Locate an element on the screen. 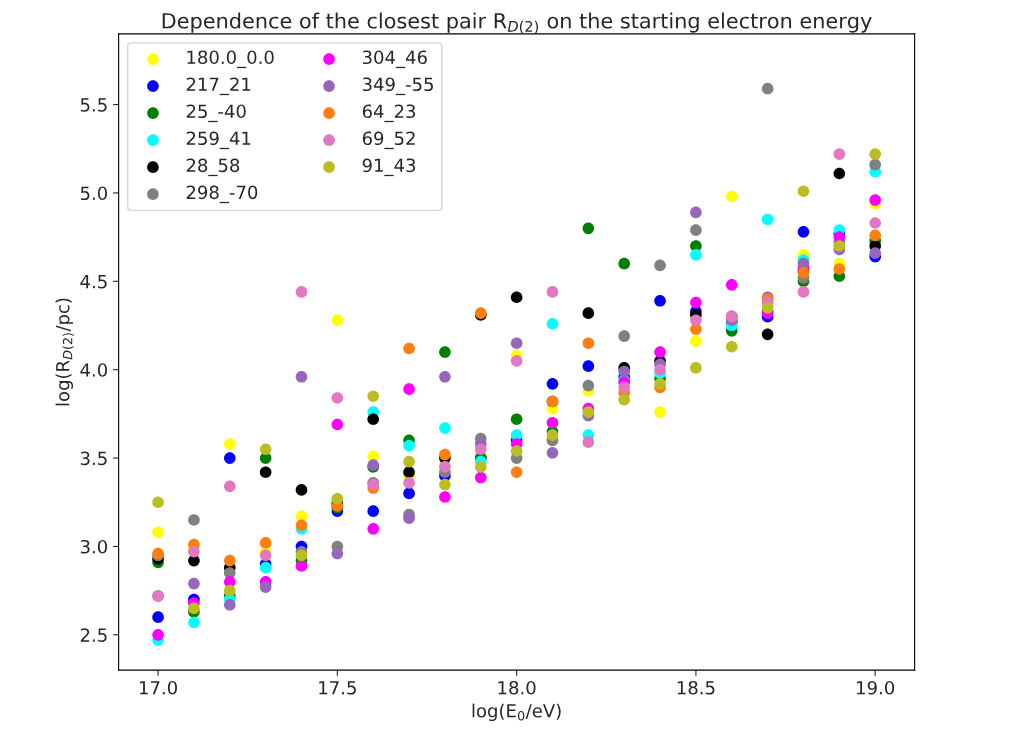  x-axis-title: log(E$_{0}$/eV) is located at coordinates (516, 712).